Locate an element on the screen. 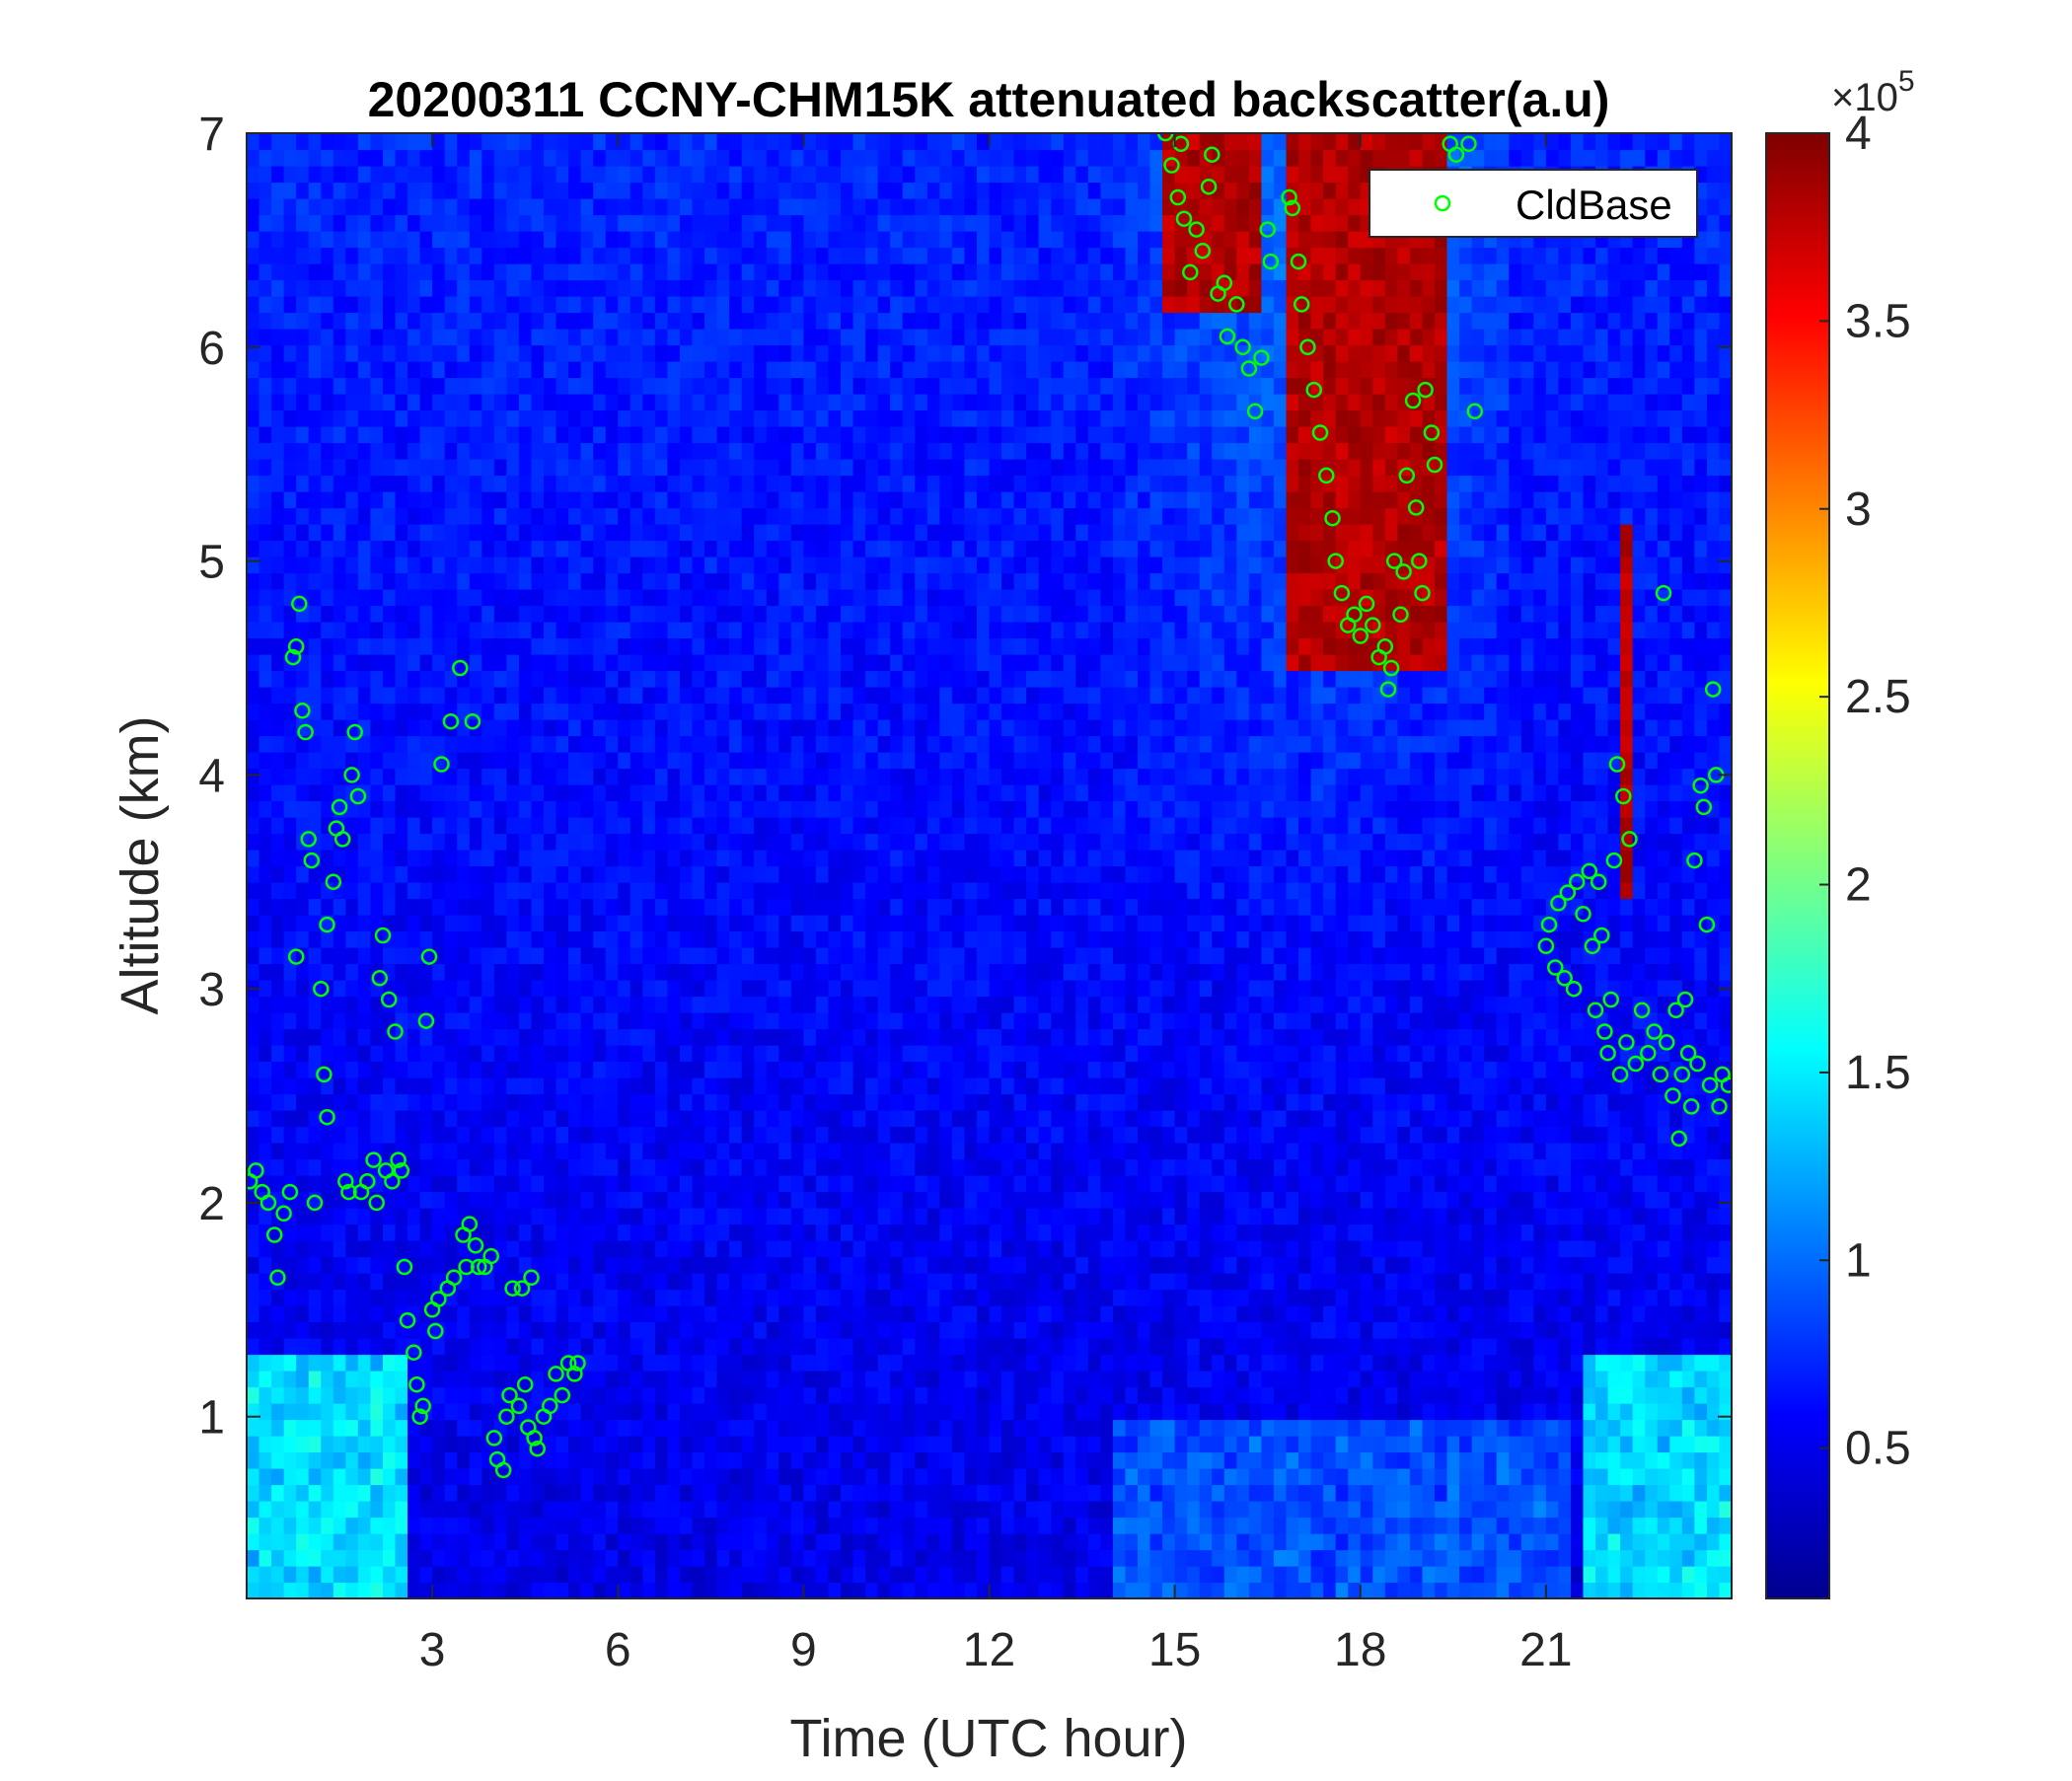 The height and width of the screenshot is (1781, 2072). colorbar-tick-label: 1 is located at coordinates (1859, 1260).